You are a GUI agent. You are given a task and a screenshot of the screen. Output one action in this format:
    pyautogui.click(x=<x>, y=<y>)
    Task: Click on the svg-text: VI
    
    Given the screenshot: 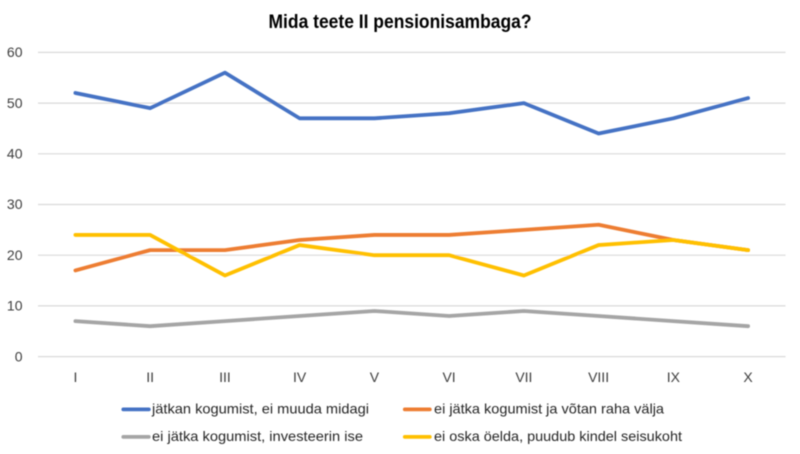 What is the action you would take?
    pyautogui.click(x=448, y=377)
    